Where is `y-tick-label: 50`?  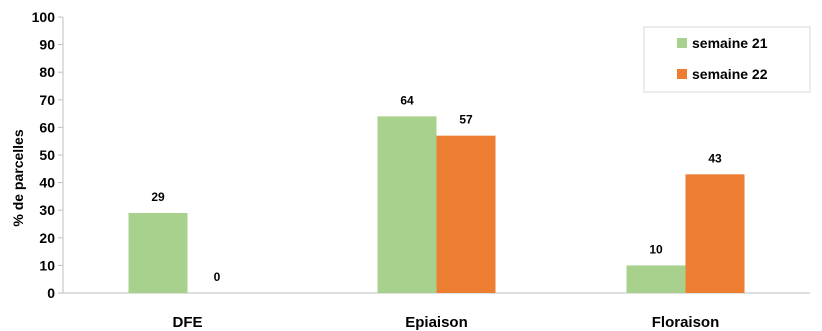 y-tick-label: 50 is located at coordinates (47, 155).